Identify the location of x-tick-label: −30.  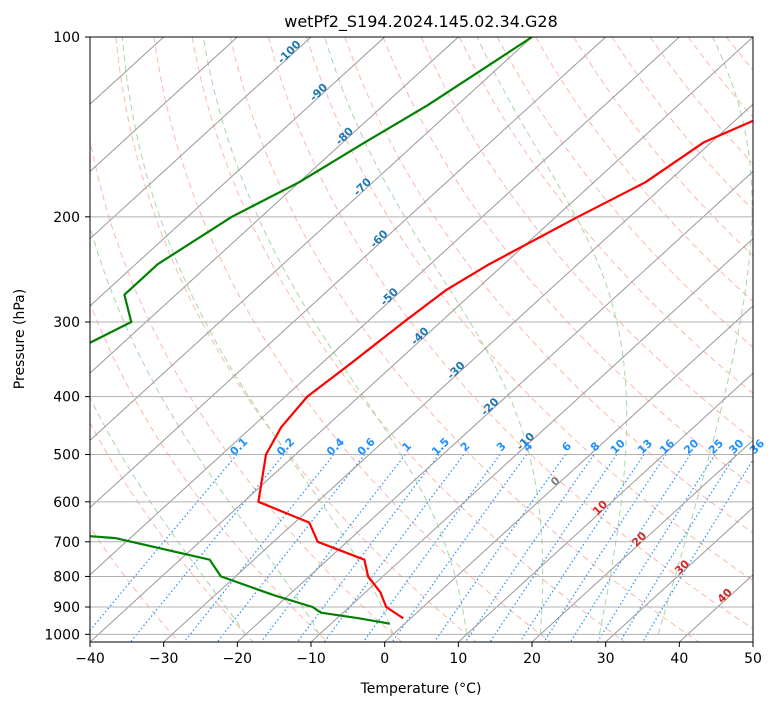
(164, 659).